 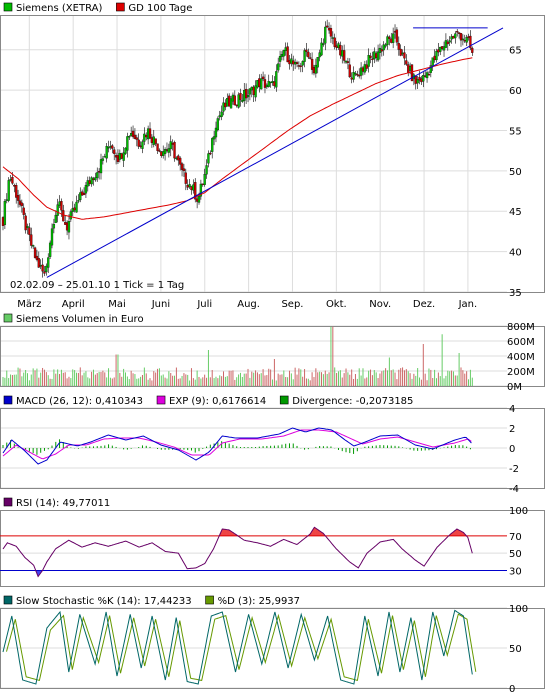 I want to click on legend-label-0: Slow Stochastic %K (14): 17,44233, so click(x=104, y=601).